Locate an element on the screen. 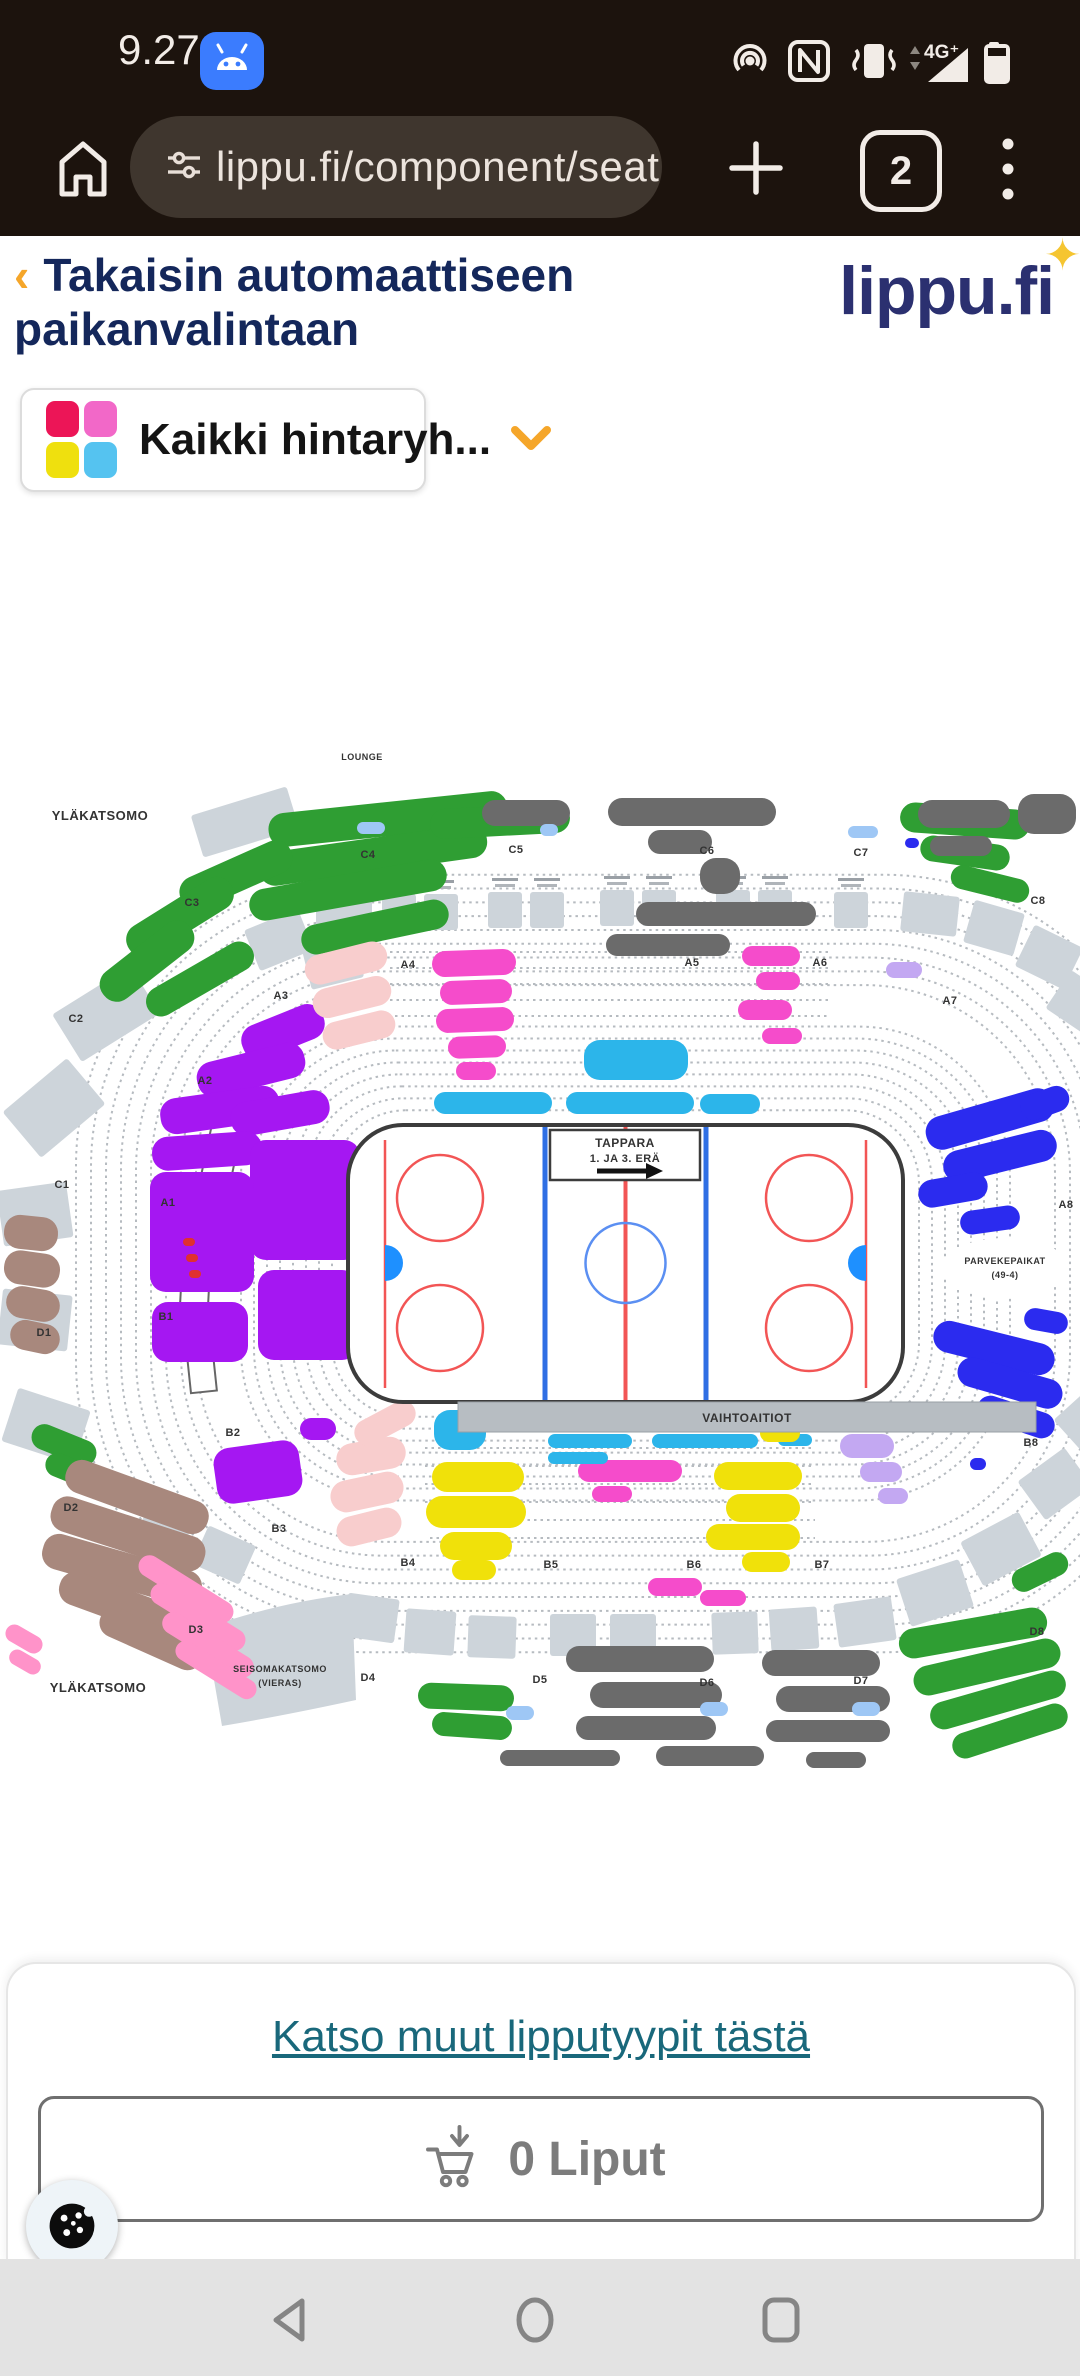  seat-cluster-yellow is located at coordinates (614, 1502).